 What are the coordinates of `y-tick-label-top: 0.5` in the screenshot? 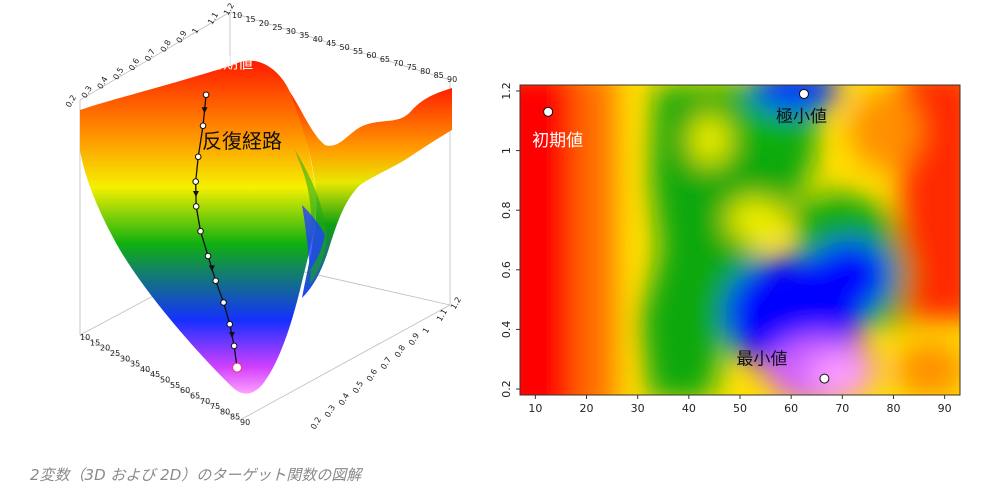 It's located at (118, 74).